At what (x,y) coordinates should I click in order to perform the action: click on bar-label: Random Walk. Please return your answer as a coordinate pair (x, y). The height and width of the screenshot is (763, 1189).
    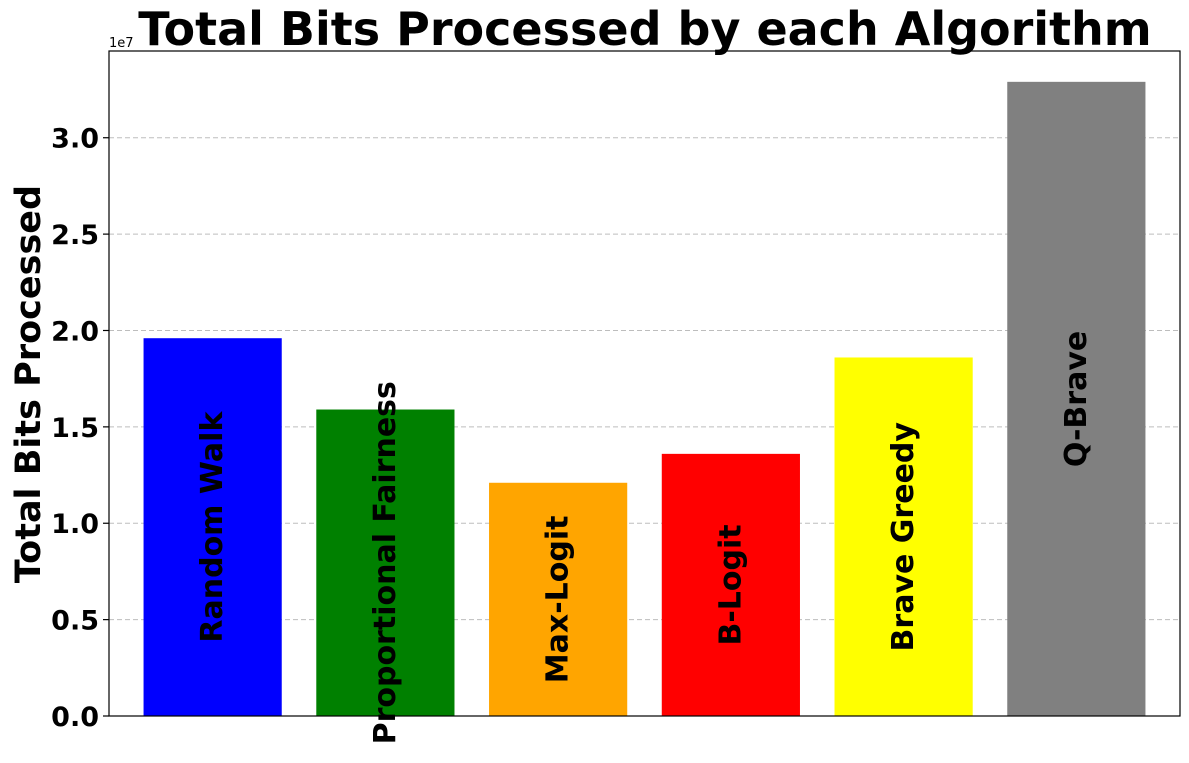
    Looking at the image, I should click on (212, 527).